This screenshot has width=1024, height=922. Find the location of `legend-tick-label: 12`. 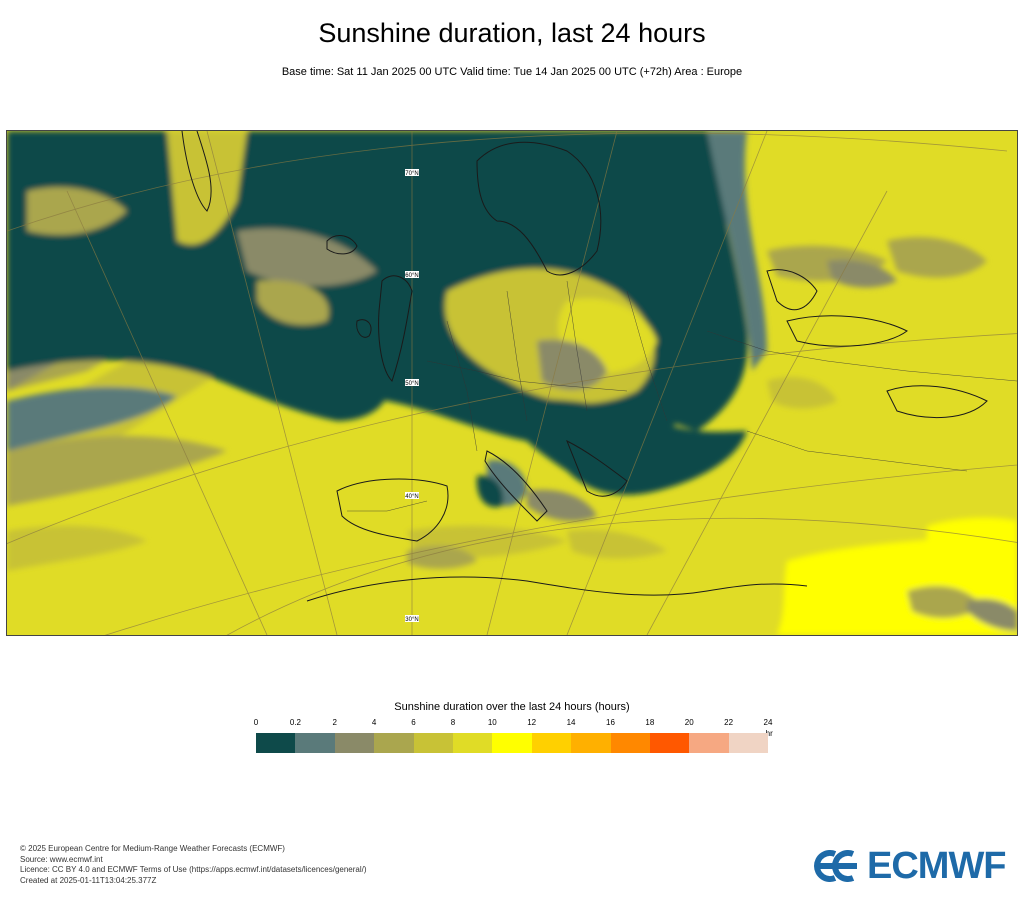

legend-tick-label: 12 is located at coordinates (532, 722).